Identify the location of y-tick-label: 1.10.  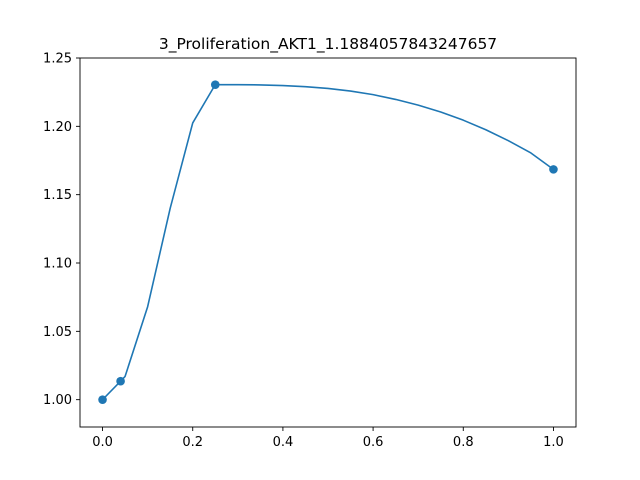
(57, 264).